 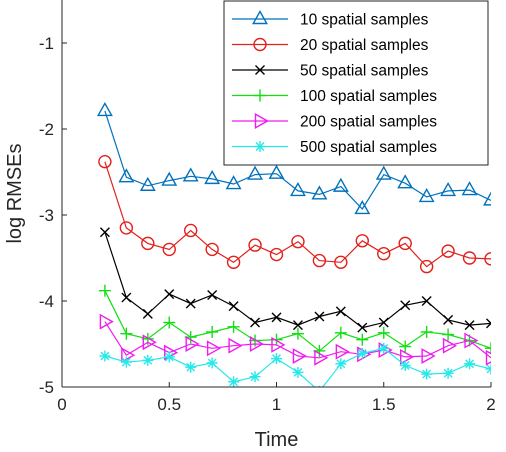 I want to click on legend-entry: 500 spatial samples, so click(x=334, y=147).